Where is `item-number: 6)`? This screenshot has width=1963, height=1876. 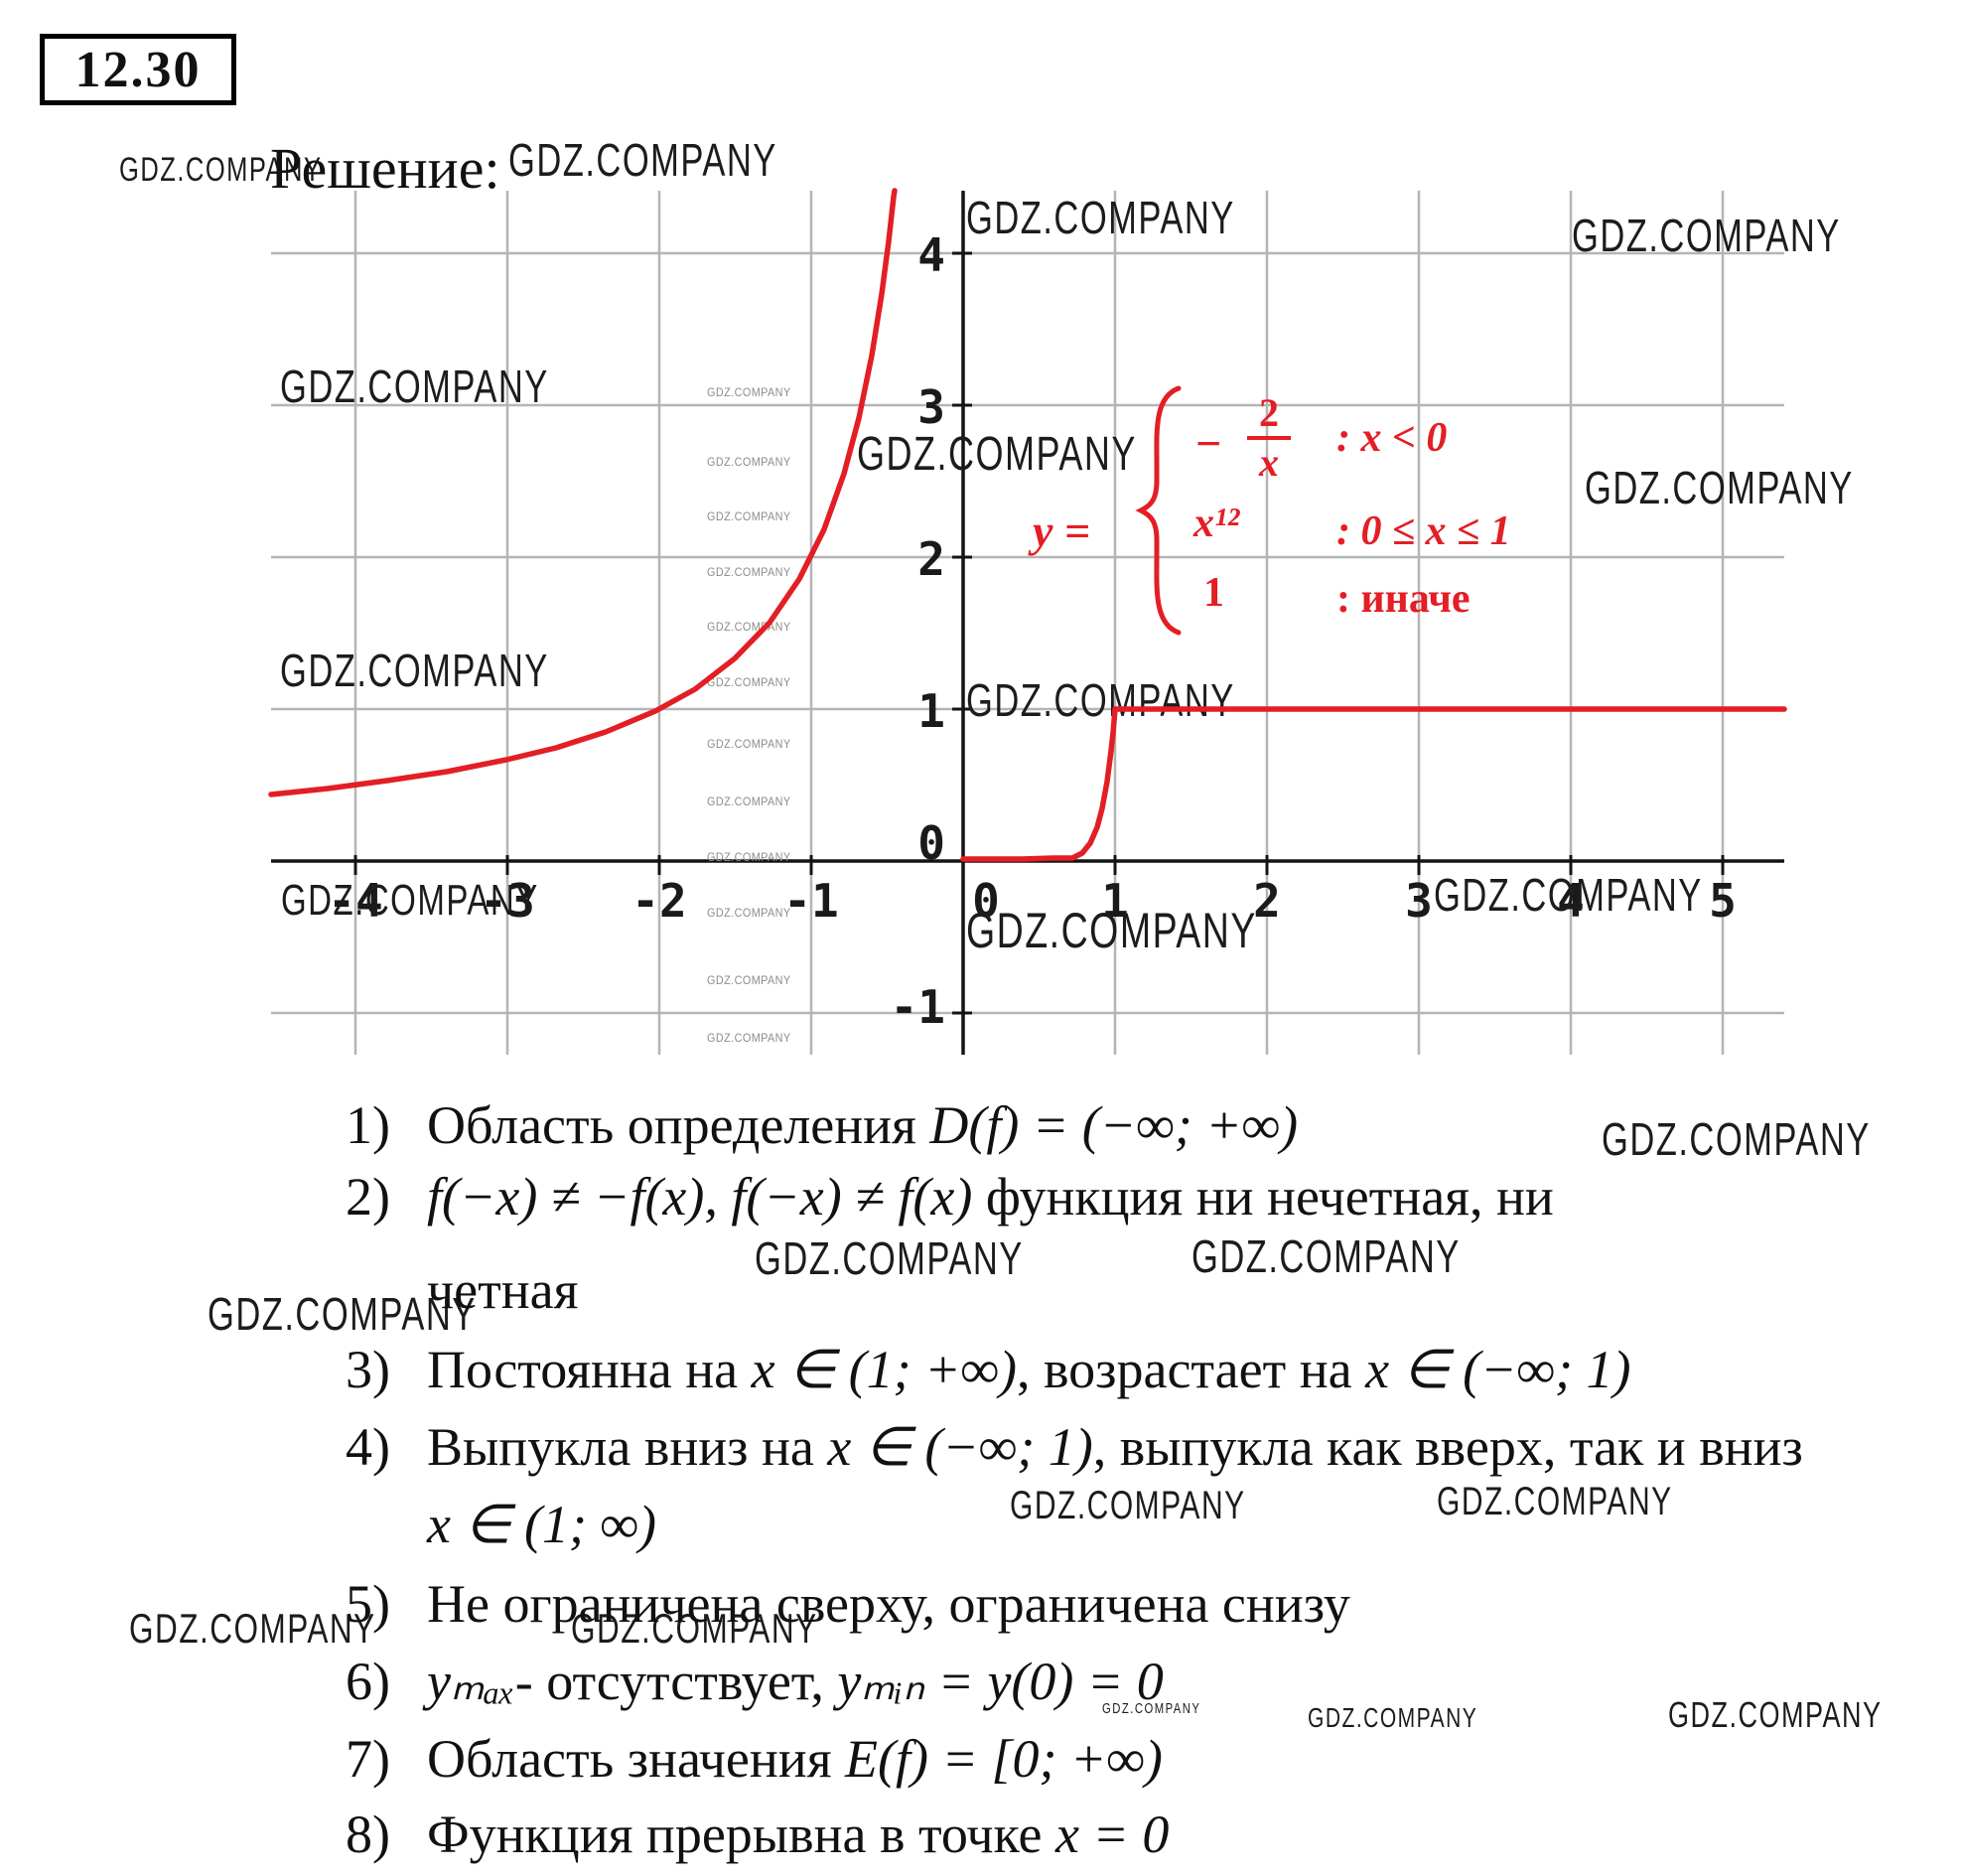 item-number: 6) is located at coordinates (368, 1682).